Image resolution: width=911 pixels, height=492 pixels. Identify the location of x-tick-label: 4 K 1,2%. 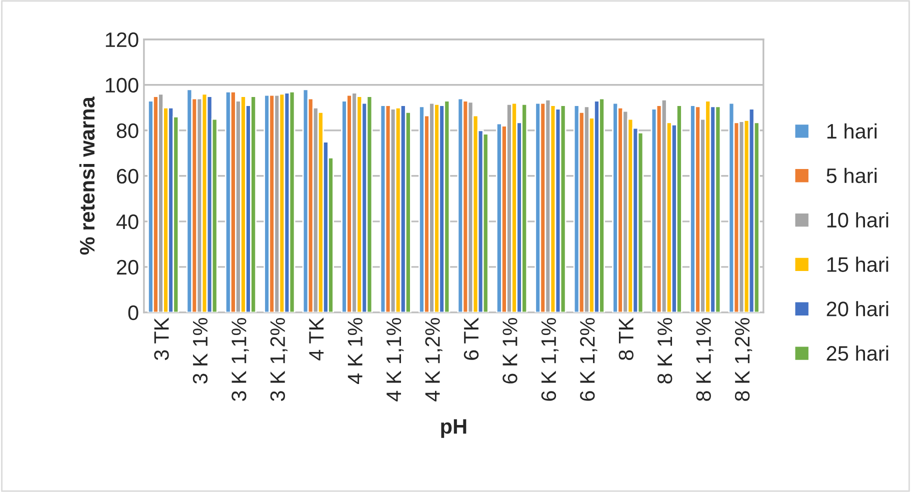
(433, 360).